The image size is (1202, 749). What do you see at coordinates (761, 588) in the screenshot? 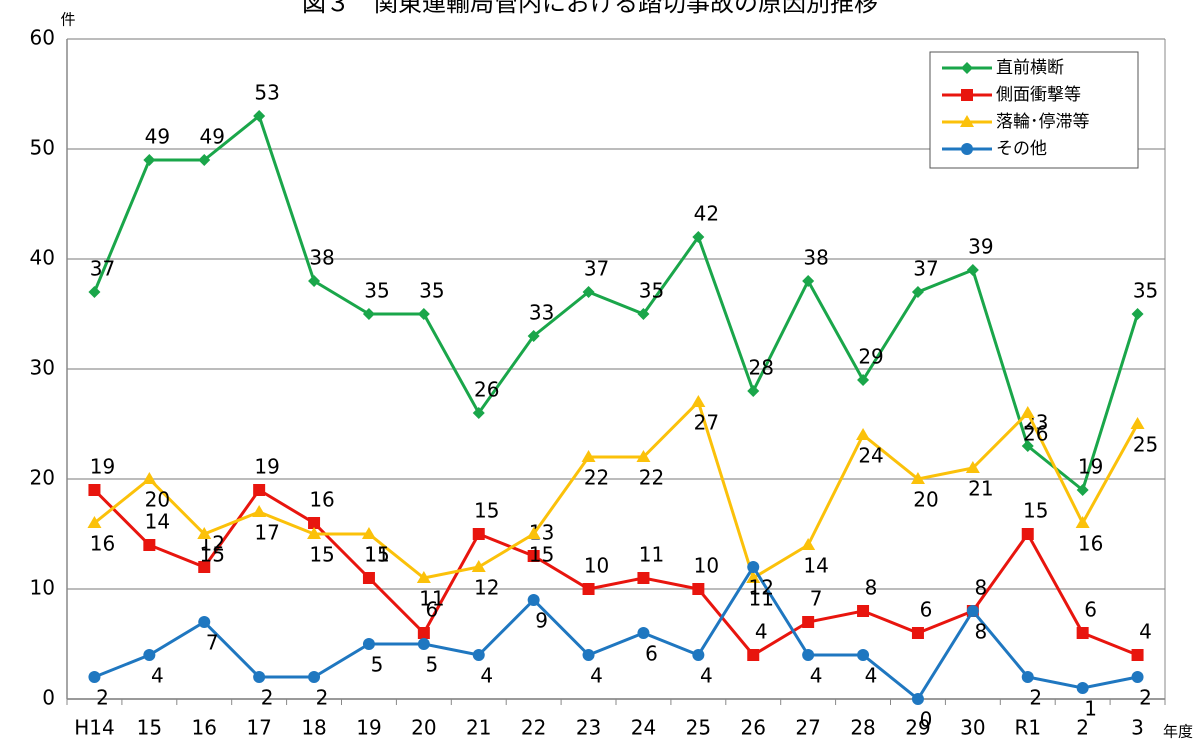
I see `data-label: 12` at bounding box center [761, 588].